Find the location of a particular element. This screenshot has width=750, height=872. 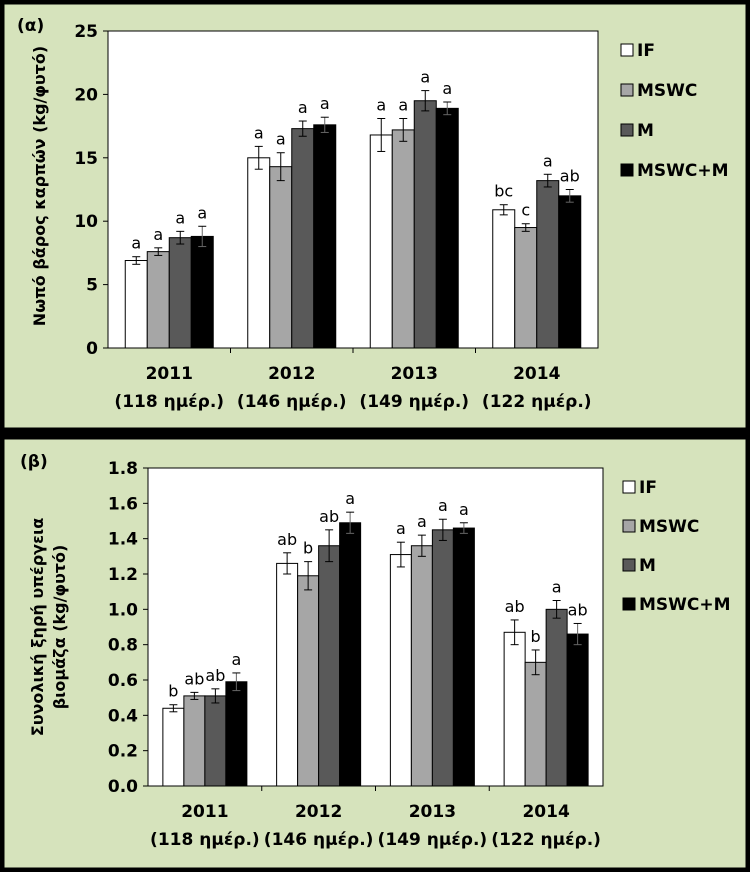

legend-label-1: IF is located at coordinates (646, 51).